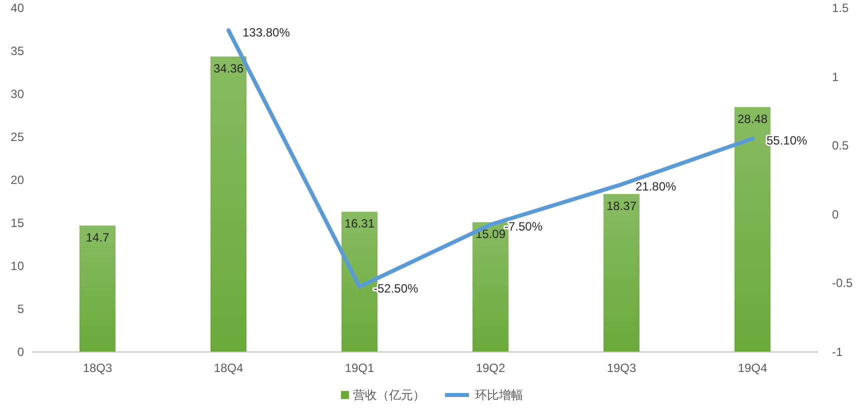  What do you see at coordinates (17, 94) in the screenshot?
I see `y-tick-label: 30` at bounding box center [17, 94].